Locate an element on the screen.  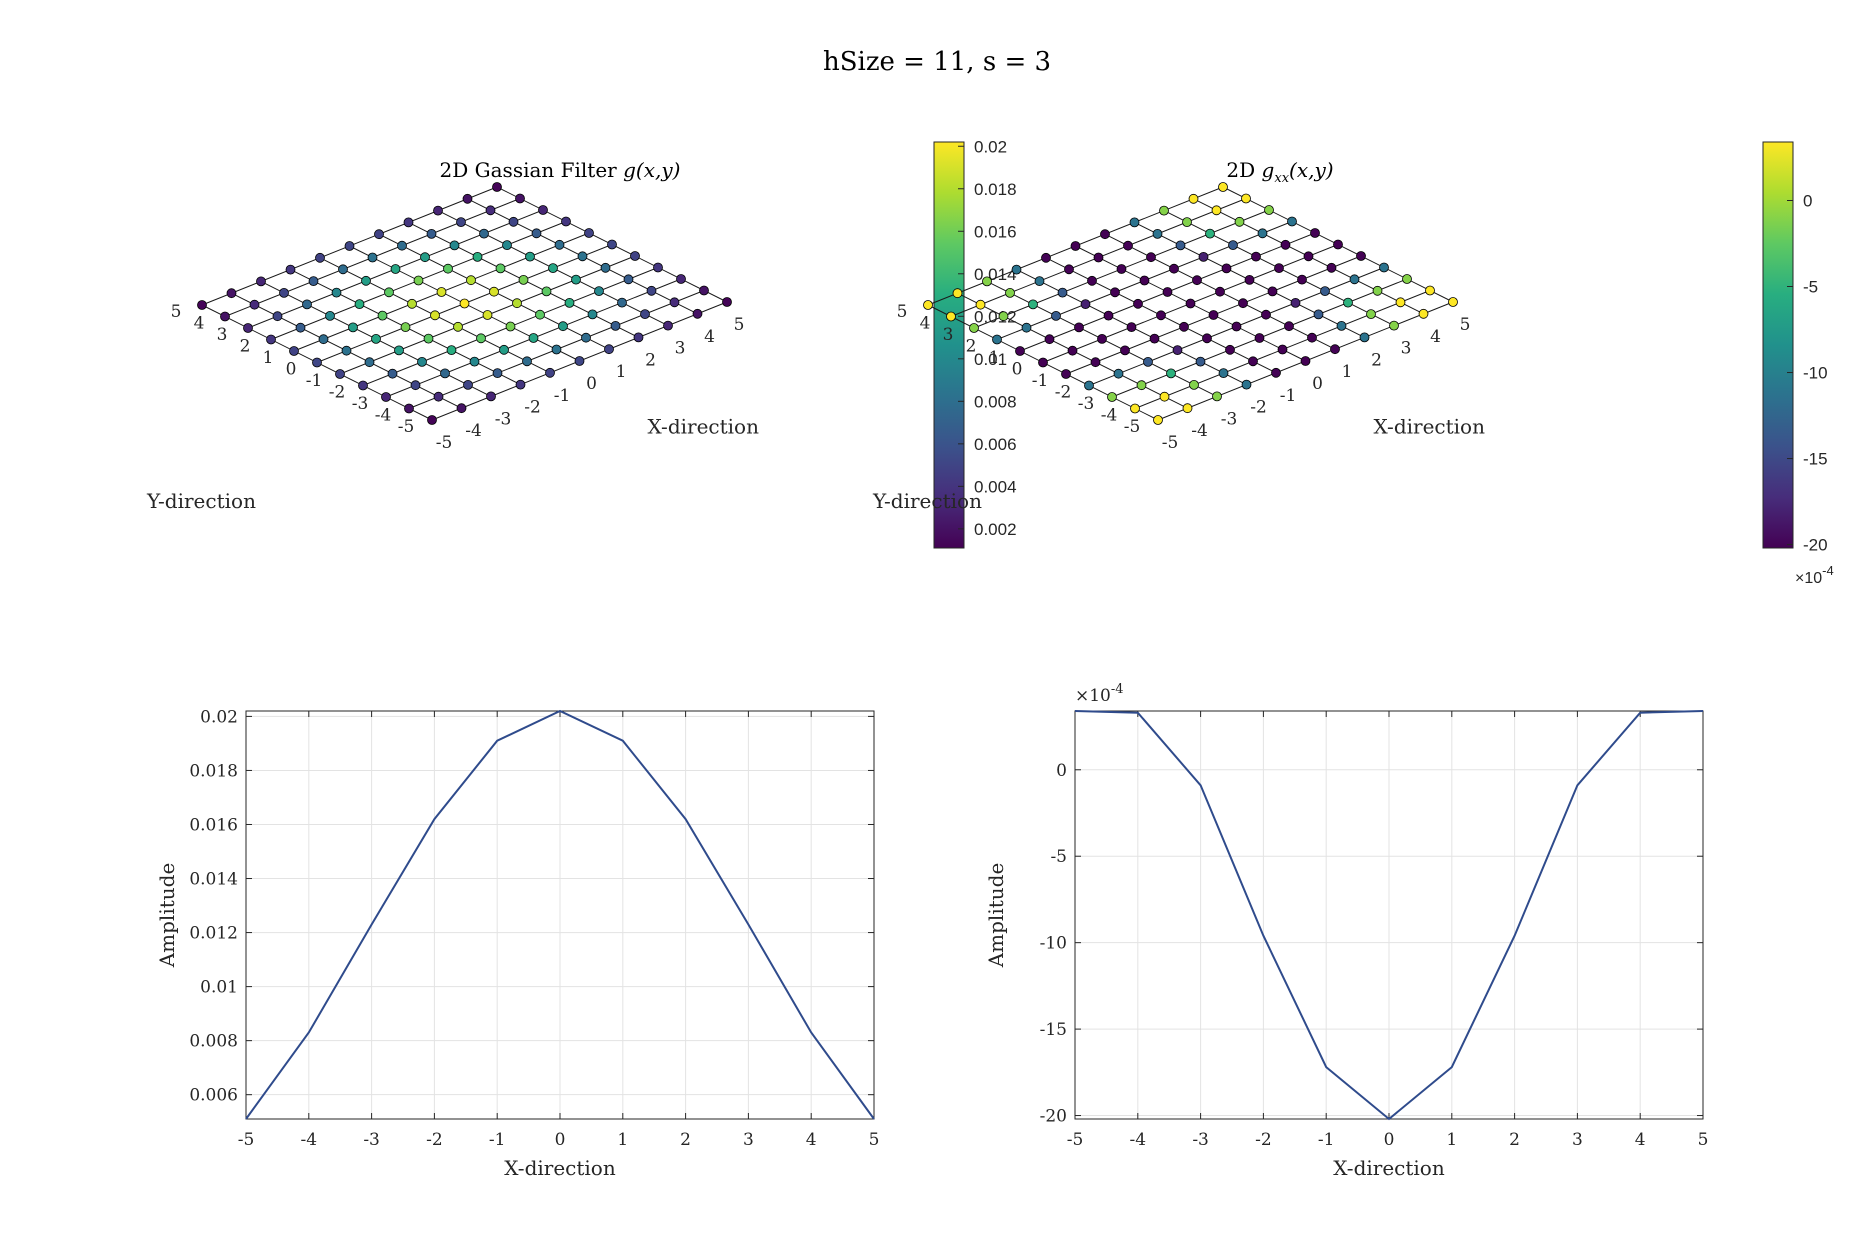
colorbar-exponent: ×10⁻⁴ is located at coordinates (1814, 575).